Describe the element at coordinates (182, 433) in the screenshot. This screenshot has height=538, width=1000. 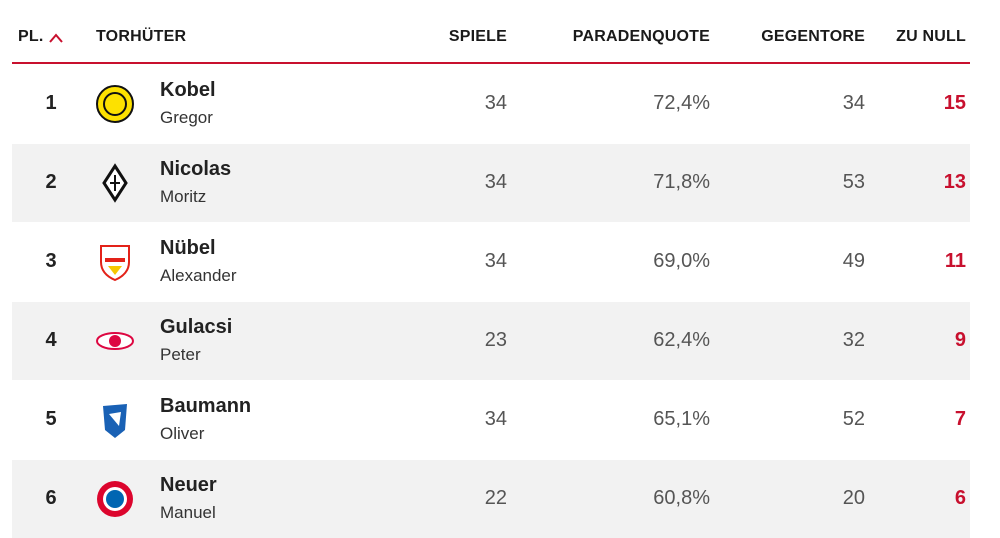
I see `first-name: Oliver` at that location.